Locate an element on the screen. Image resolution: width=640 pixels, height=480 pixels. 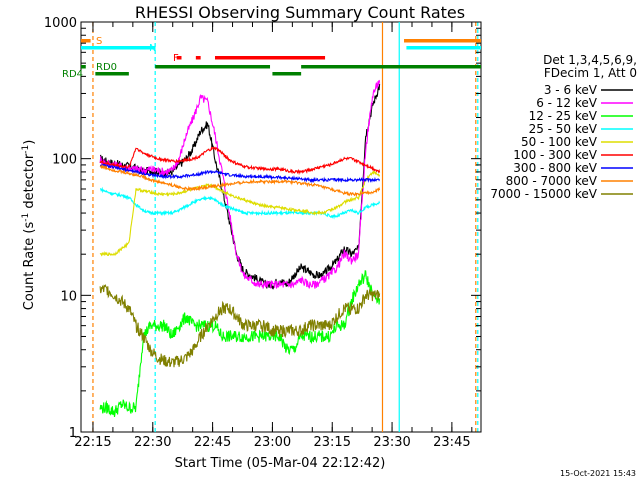
y-axis-label-sup1: -1 is located at coordinates (26, 217).